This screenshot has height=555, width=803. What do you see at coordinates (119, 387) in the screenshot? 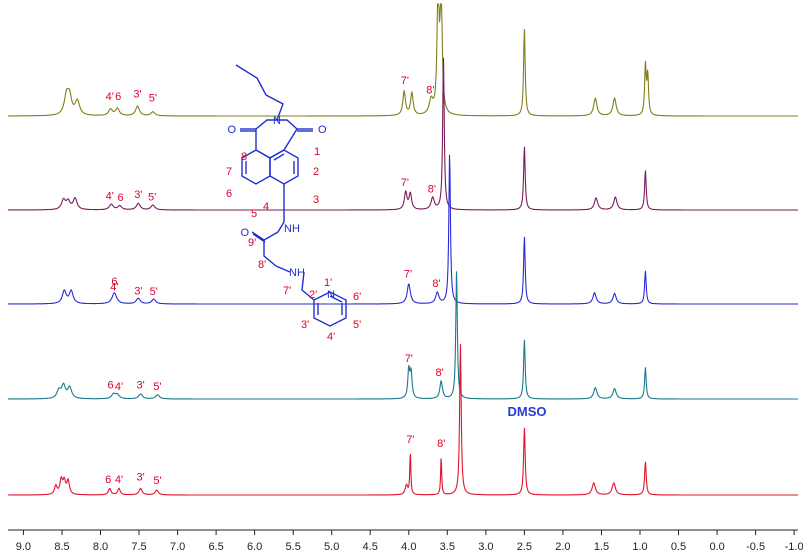
I see `peak-label-s4-2: 4'` at bounding box center [119, 387].